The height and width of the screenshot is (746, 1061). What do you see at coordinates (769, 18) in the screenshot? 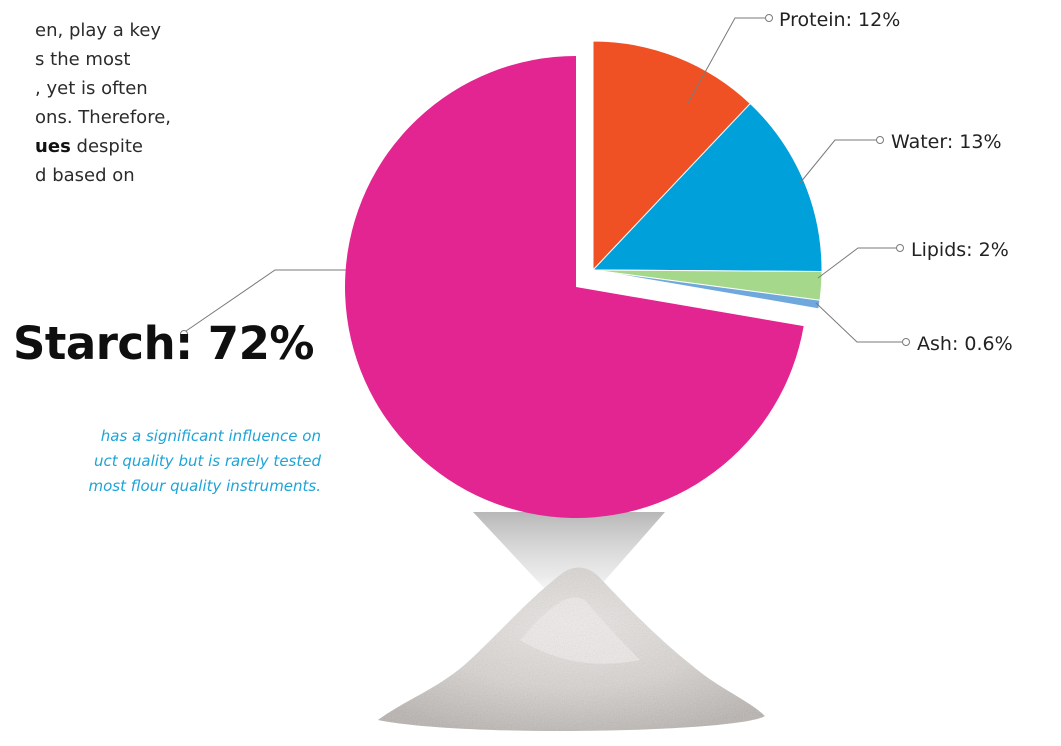
I see `leader-dot-protein` at bounding box center [769, 18].